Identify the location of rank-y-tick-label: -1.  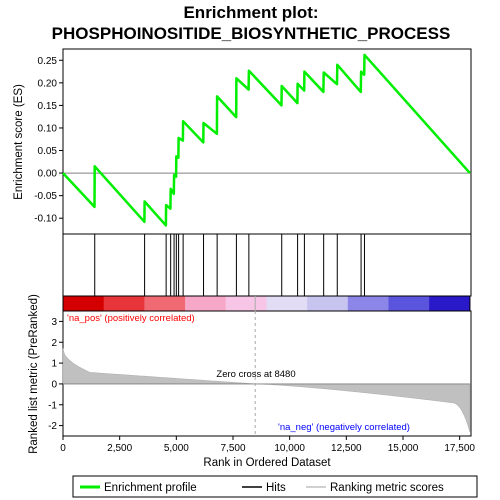
(52, 405).